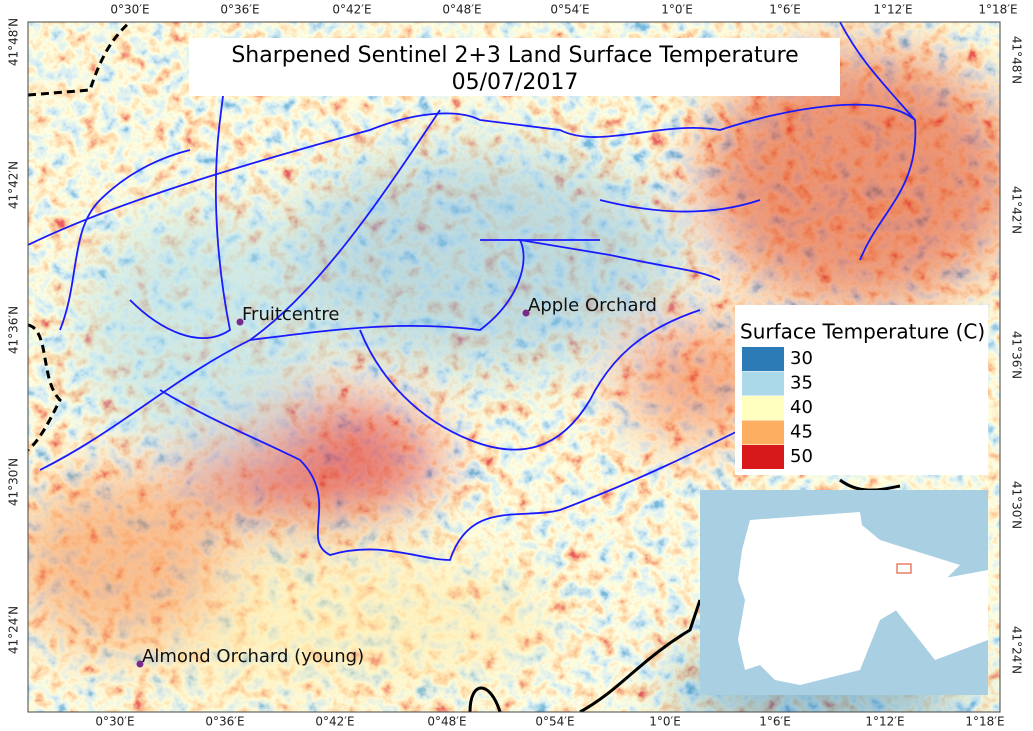  Describe the element at coordinates (861, 390) in the screenshot. I see `legend: Surface Temperature (C) 30 35 40 45 50` at that location.